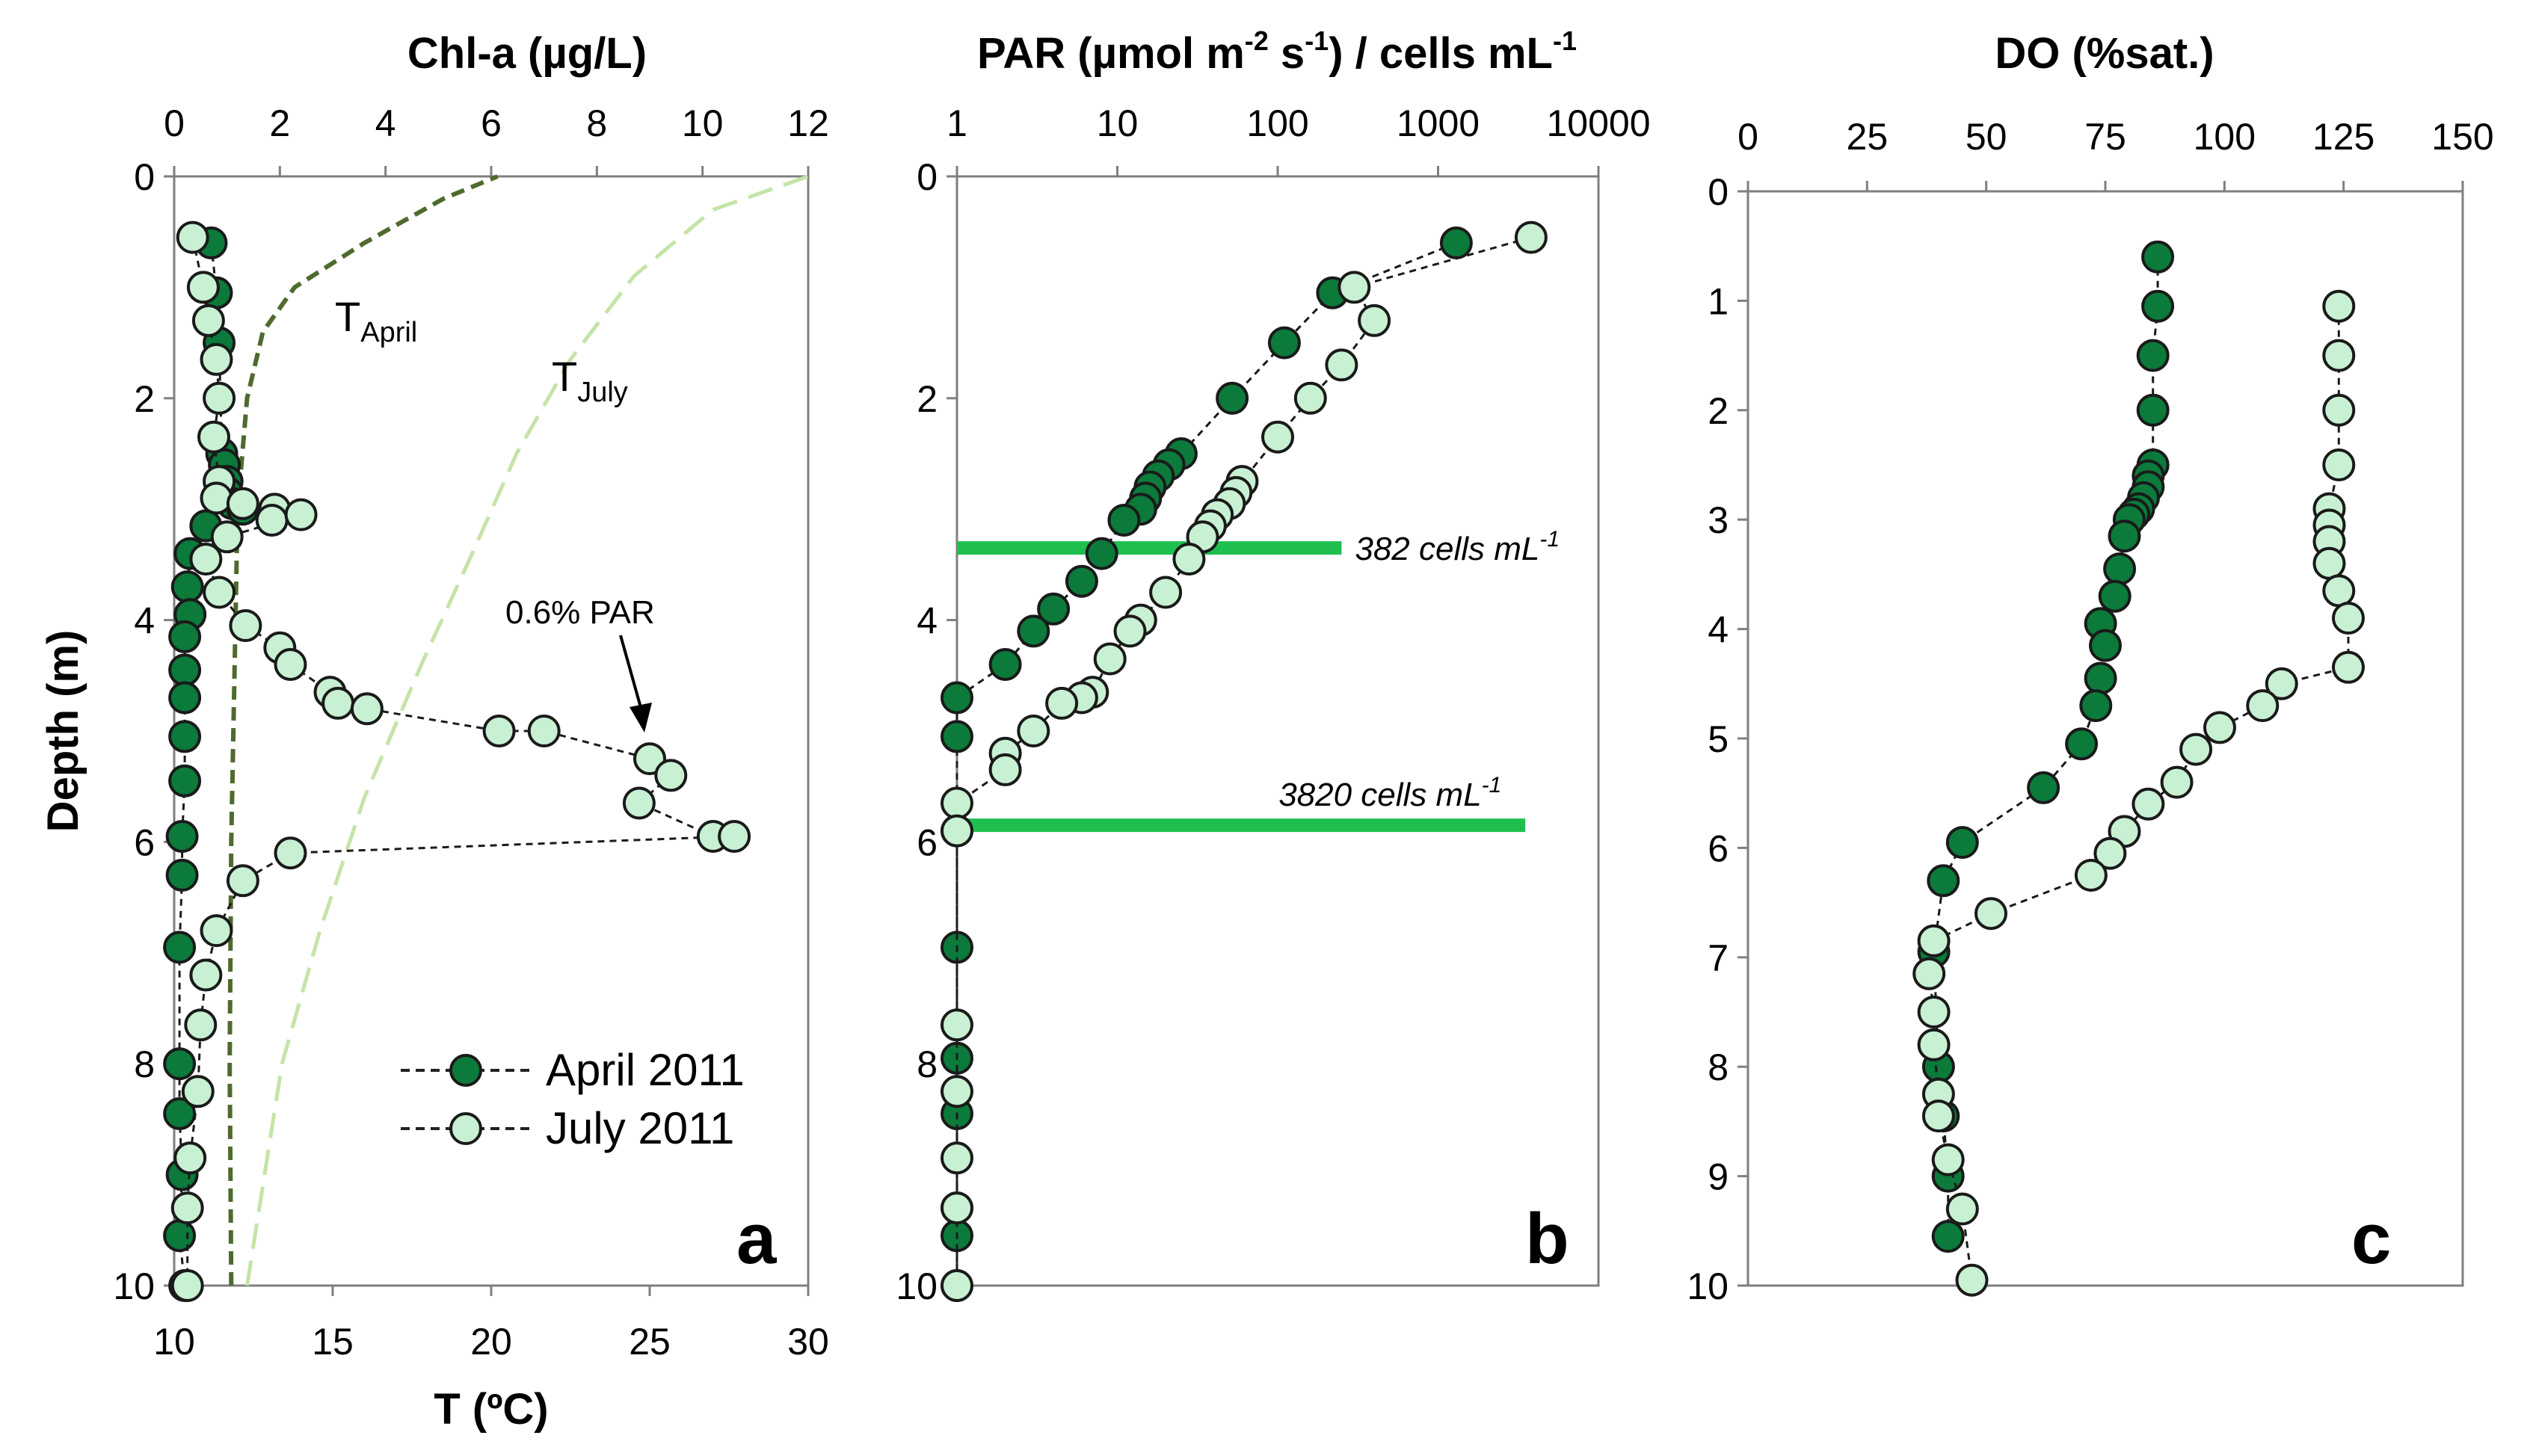 The width and height of the screenshot is (2524, 1456). Describe the element at coordinates (1718, 520) in the screenshot. I see `y-tick-label: 3` at that location.